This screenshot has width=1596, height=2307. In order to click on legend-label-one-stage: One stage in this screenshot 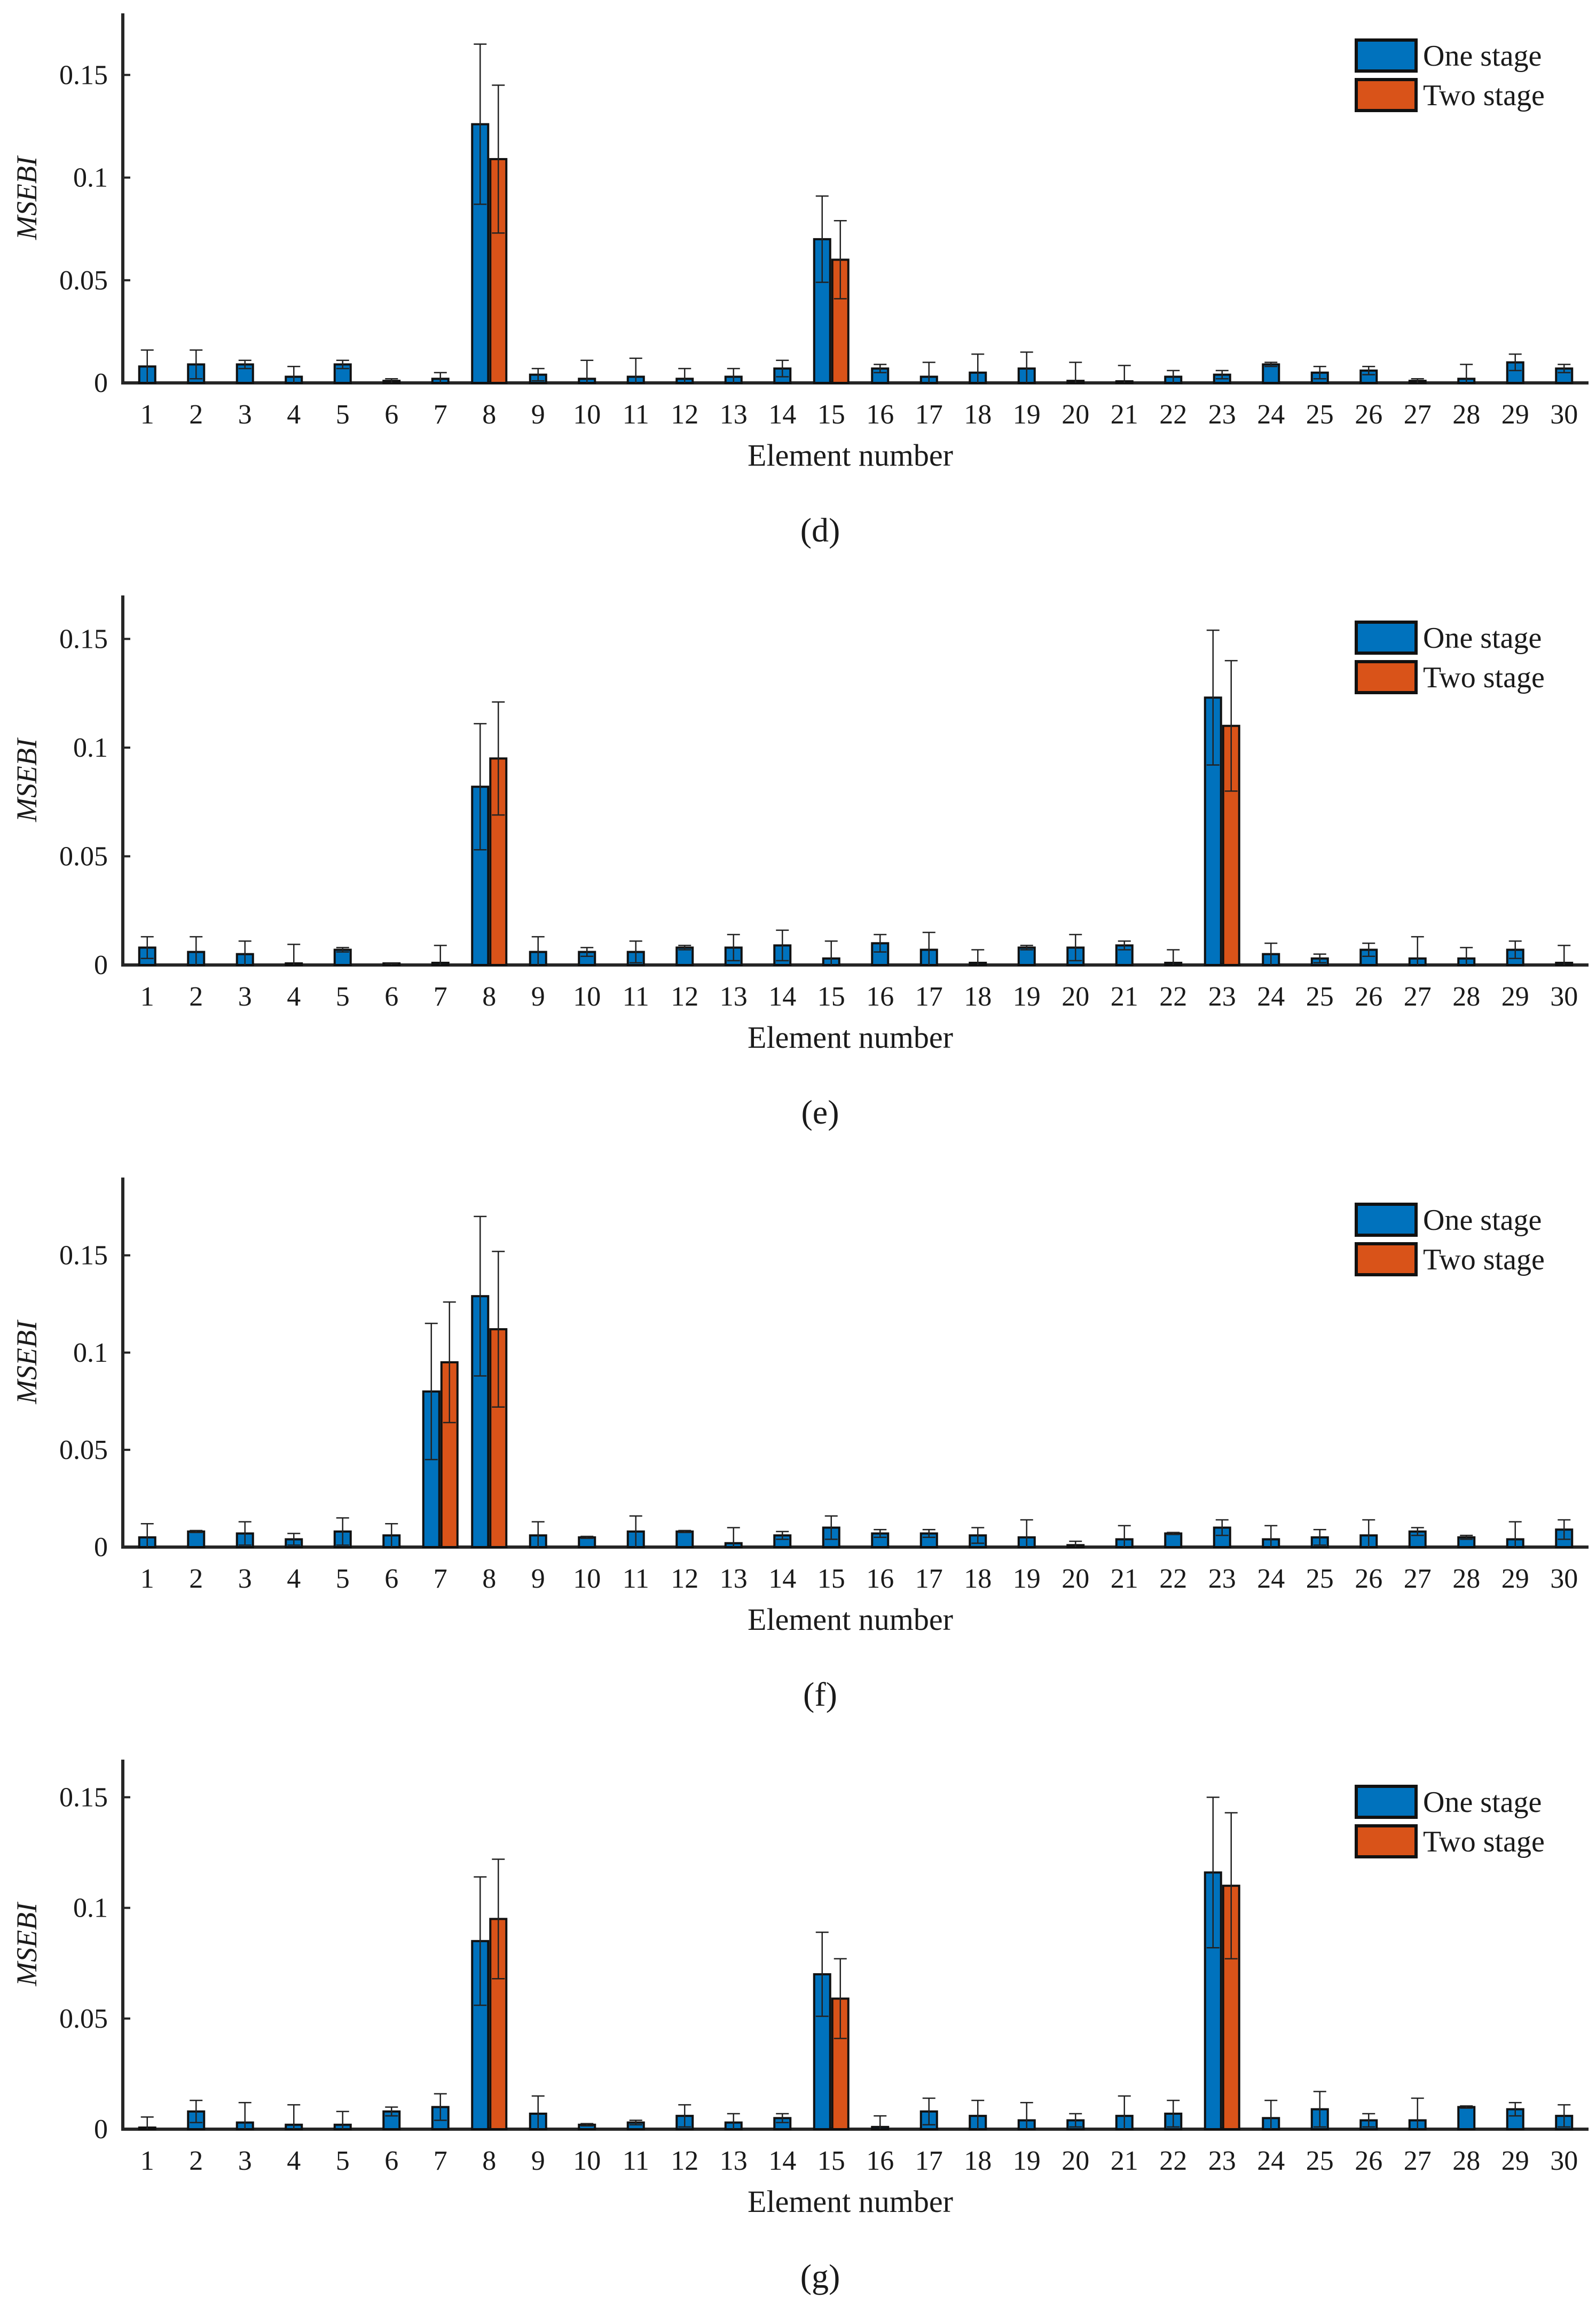, I will do `click(1482, 1802)`.